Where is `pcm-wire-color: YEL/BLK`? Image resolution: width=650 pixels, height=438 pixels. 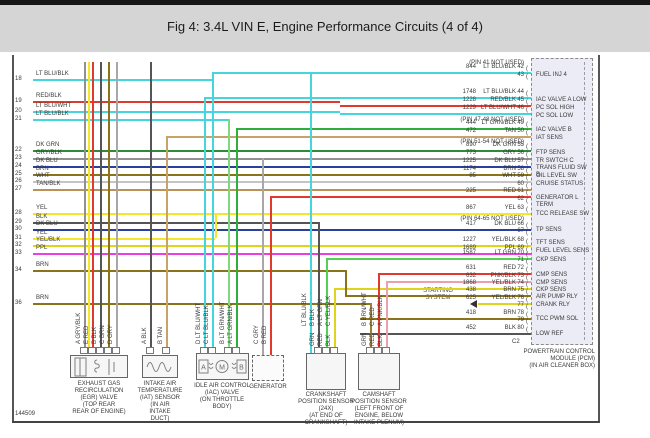
pcm-wire-color: YEL/BLK is located at coordinates (503, 298).